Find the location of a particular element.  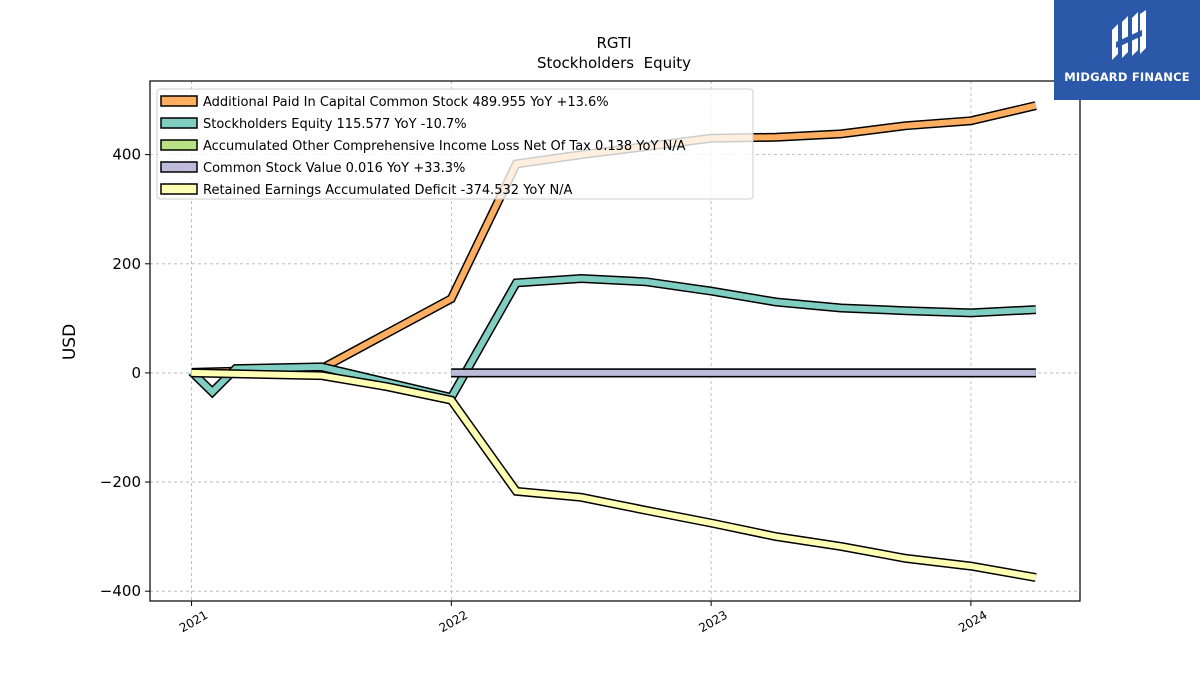

chart-subtitle: Stockholders Equity is located at coordinates (614, 63).